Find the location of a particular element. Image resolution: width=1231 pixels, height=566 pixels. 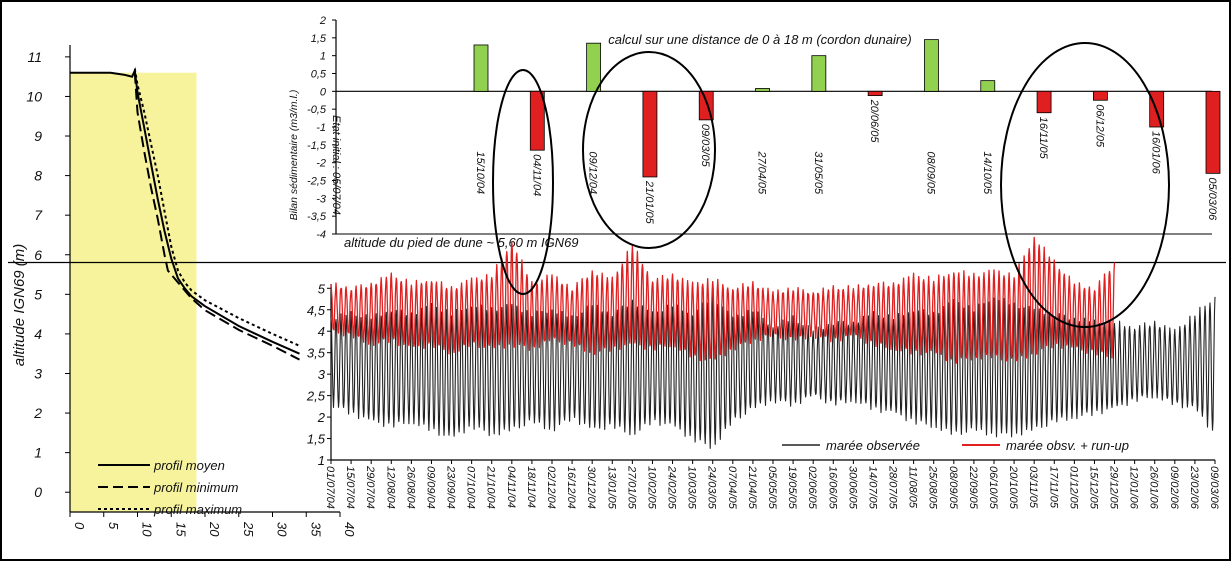

budget-y-tick-label-1: 1 is located at coordinates (323, 57).